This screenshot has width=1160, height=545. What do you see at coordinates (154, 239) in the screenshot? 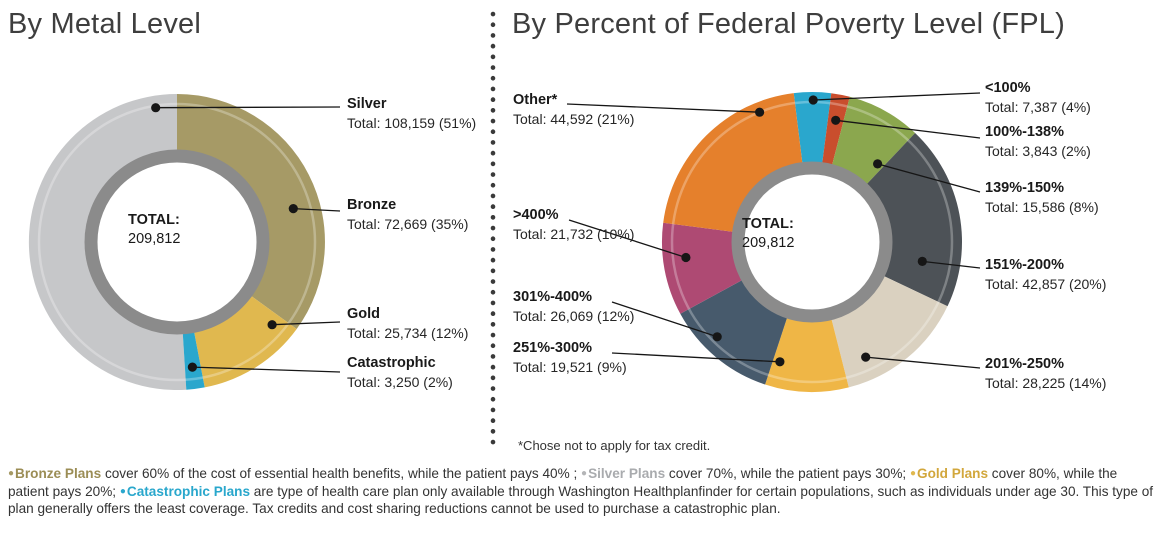
I see `left-total-value: 209,812` at bounding box center [154, 239].